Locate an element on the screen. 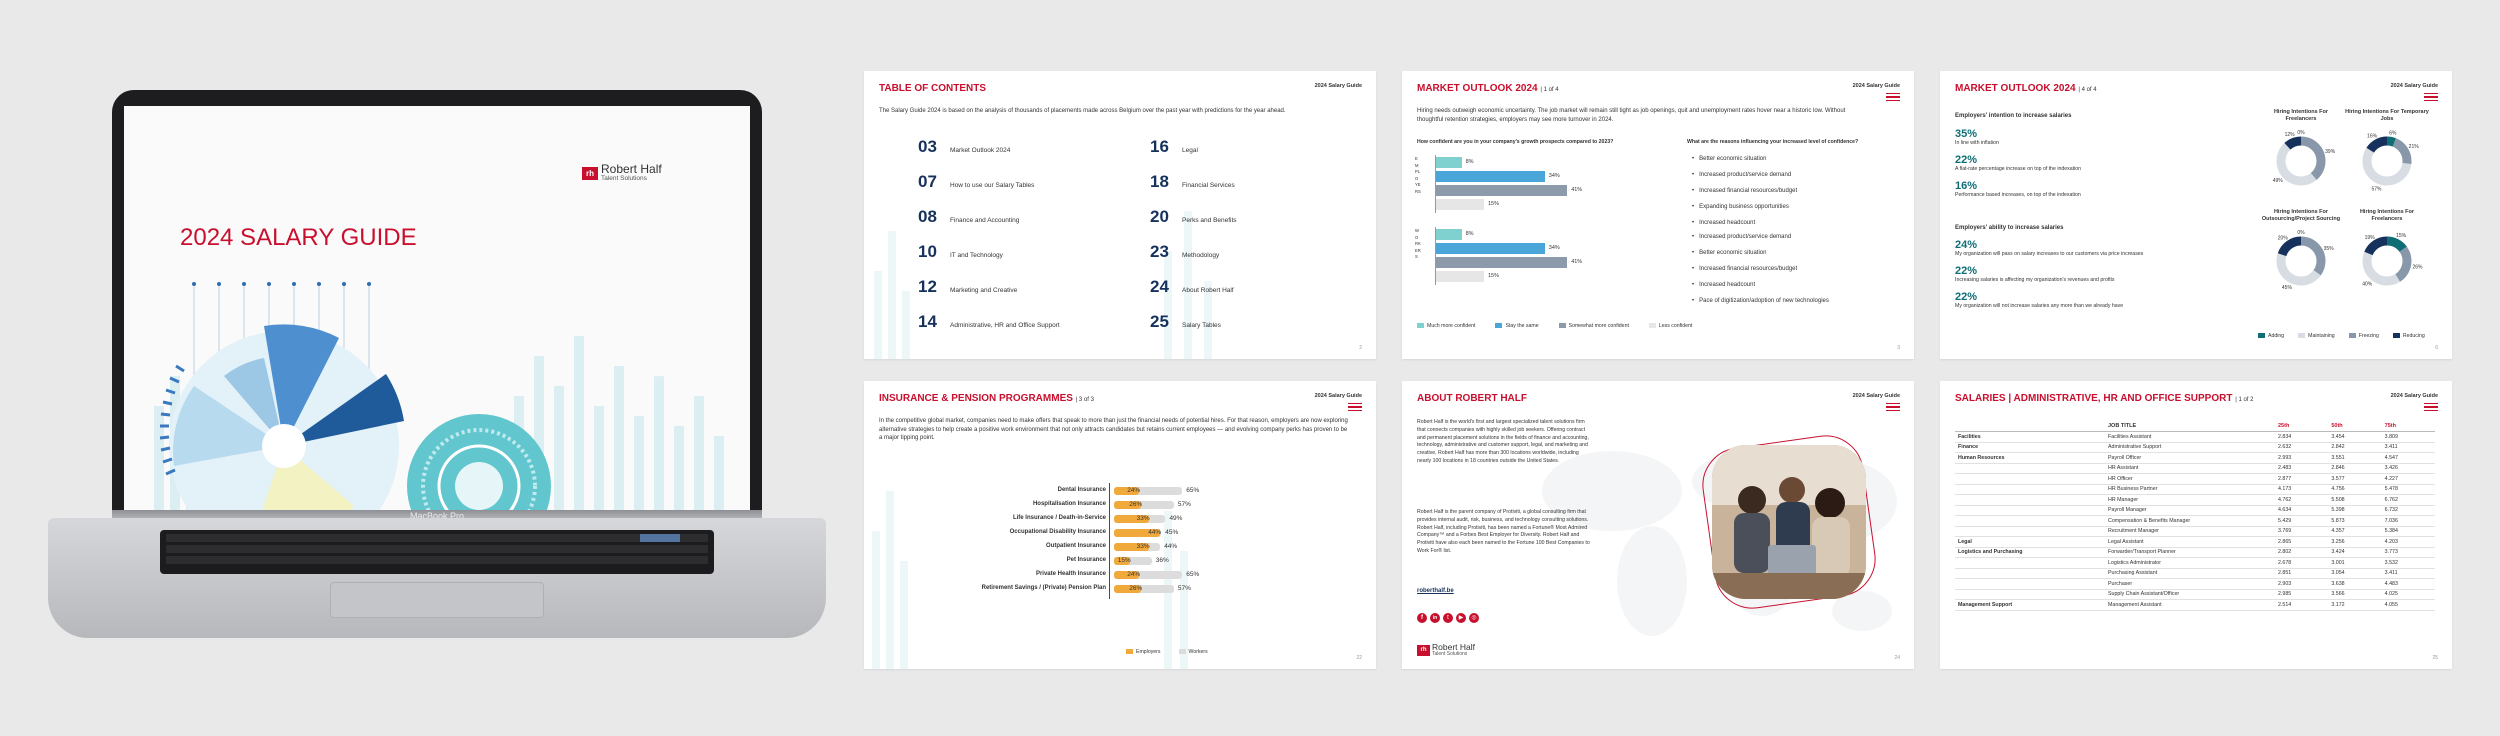 The height and width of the screenshot is (736, 2500). table-row: Recruitment Manager 3.769 4.357 5.384 is located at coordinates (2195, 531).